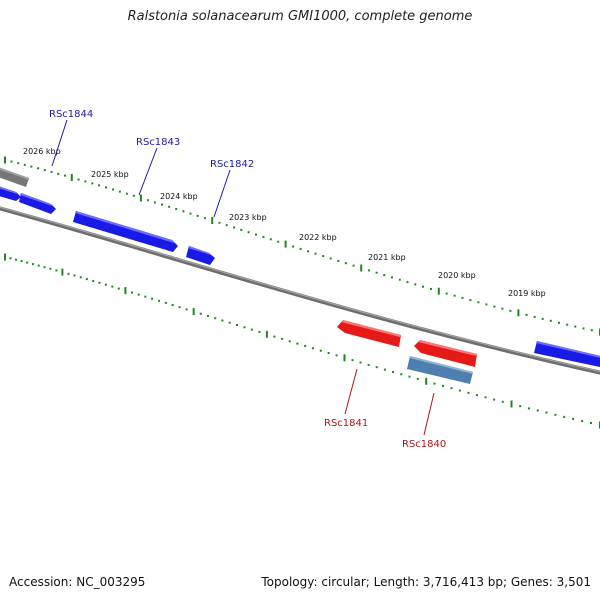  Describe the element at coordinates (424, 444) in the screenshot. I see `gene-label-rsc1840: RSc1840` at that location.